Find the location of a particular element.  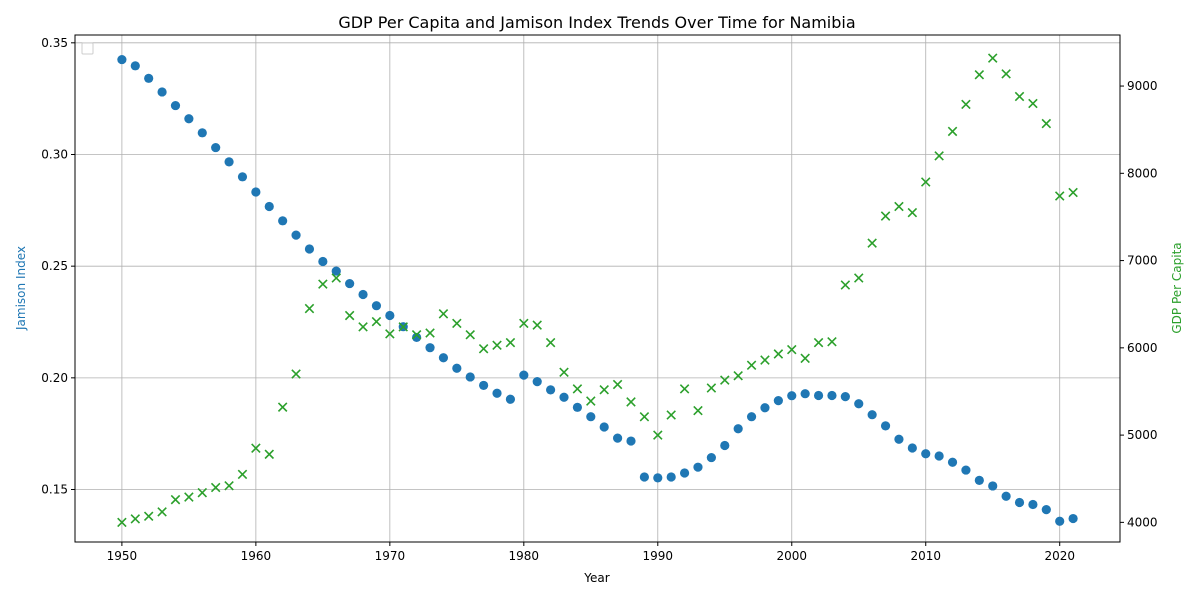

left-y-tick-label: 0.20 is located at coordinates (54, 378).